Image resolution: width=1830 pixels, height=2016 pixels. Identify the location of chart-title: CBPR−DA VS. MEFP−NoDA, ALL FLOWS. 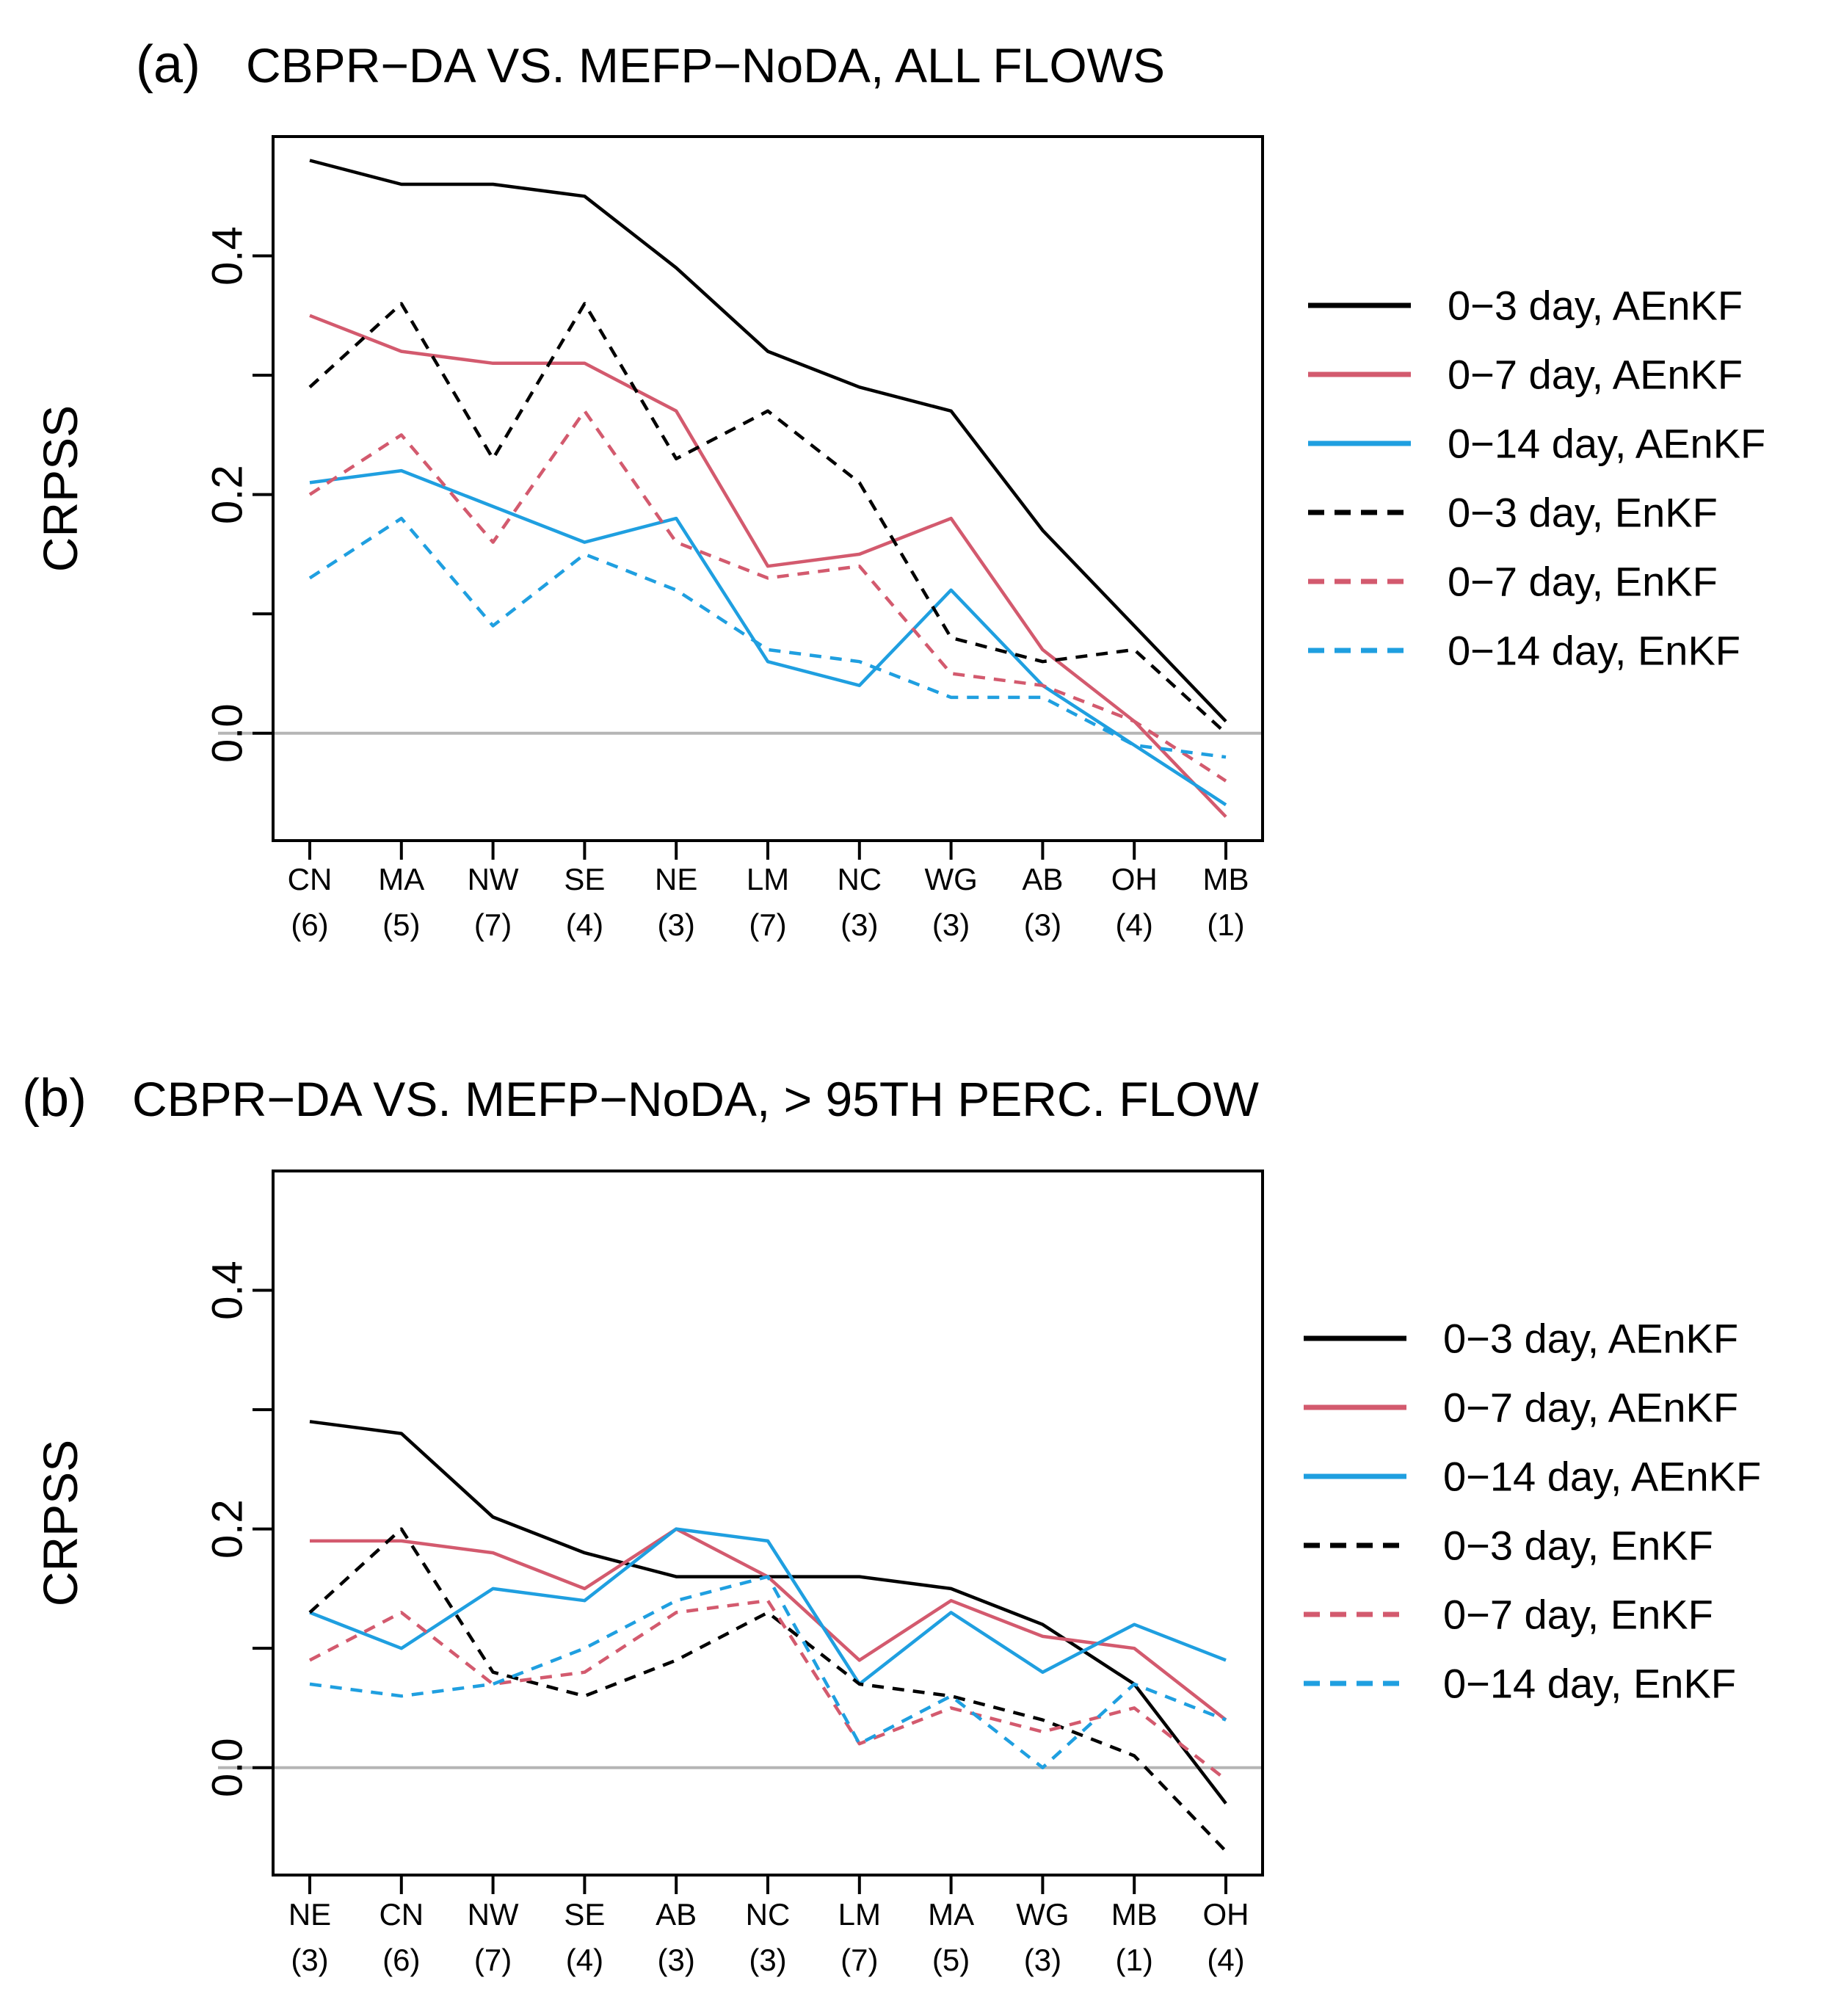
(705, 65).